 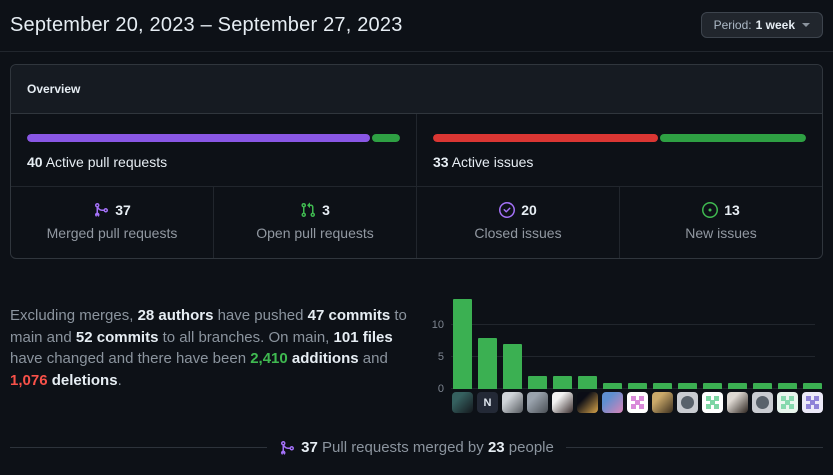 What do you see at coordinates (440, 389) in the screenshot?
I see `y-tick-label: 0` at bounding box center [440, 389].